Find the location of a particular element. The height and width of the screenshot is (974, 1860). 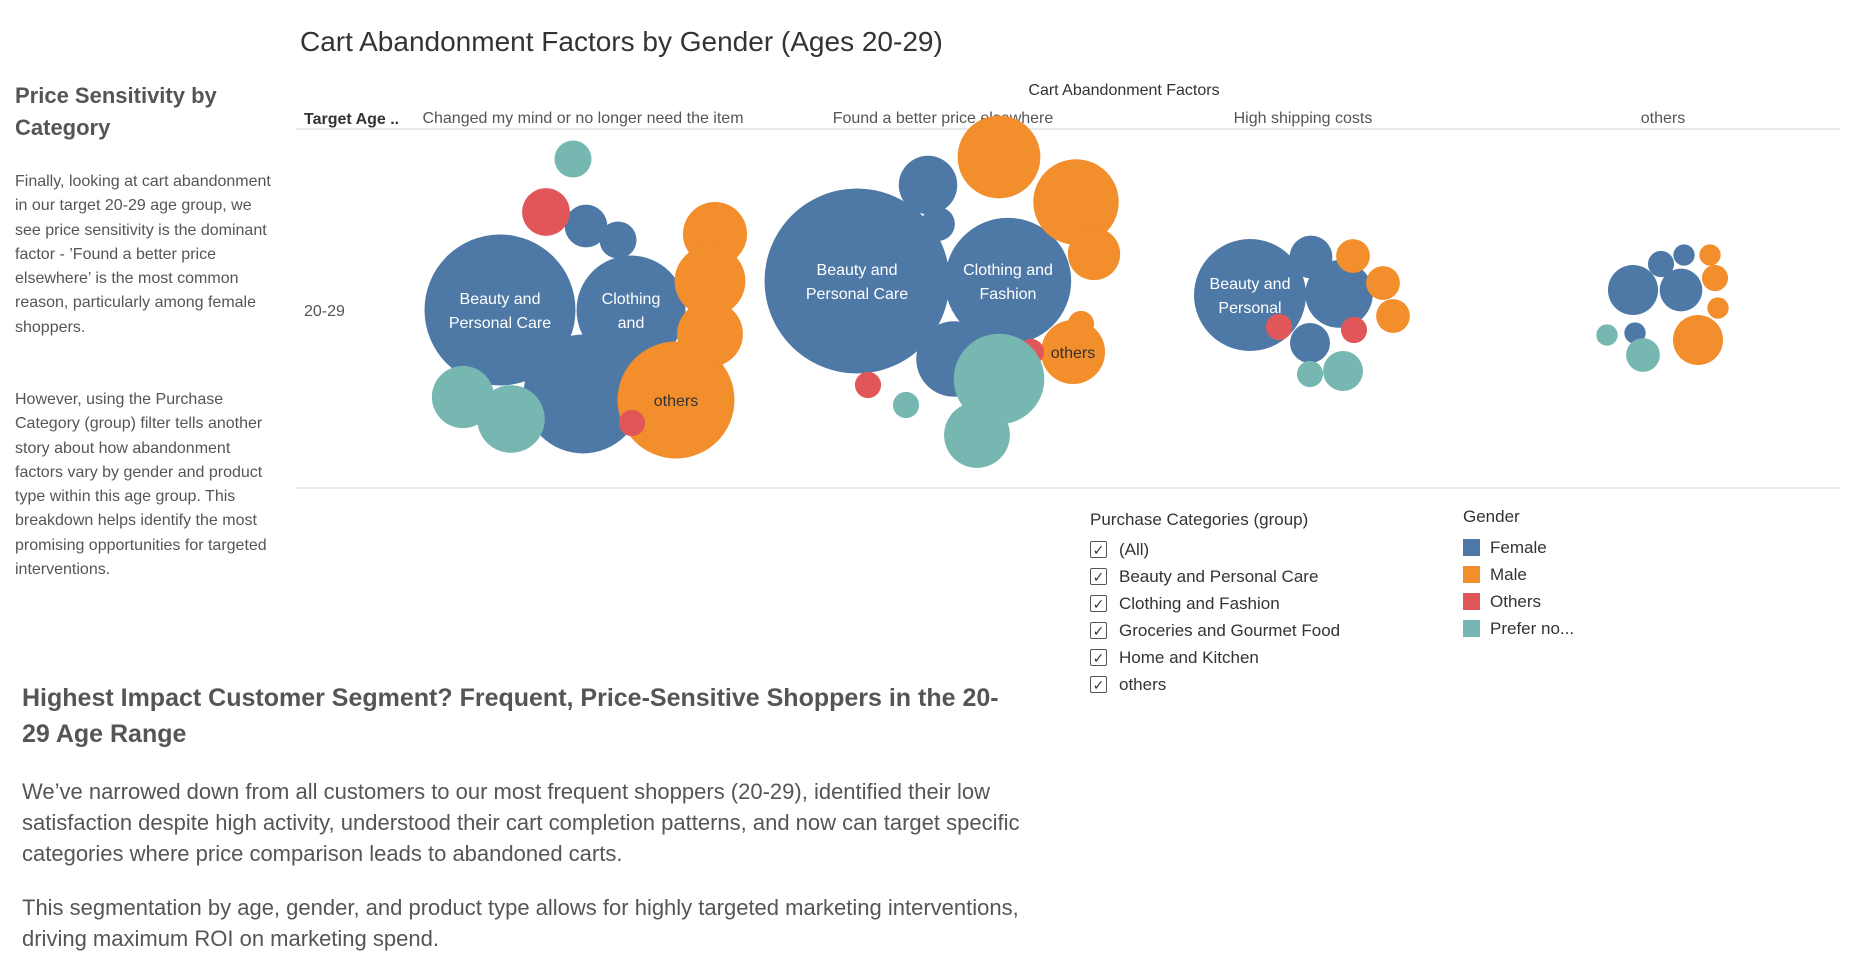

filter-option: ✓ Groceries and Gourmet Food is located at coordinates (1215, 630).